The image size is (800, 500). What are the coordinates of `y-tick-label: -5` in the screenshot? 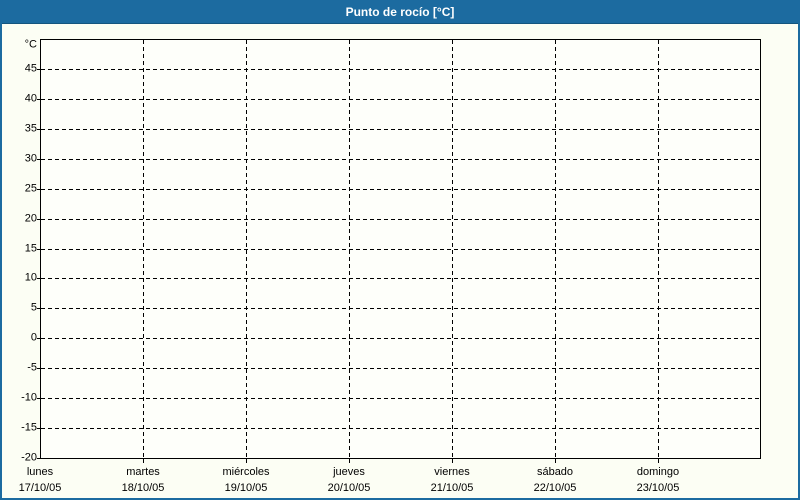 It's located at (32, 367).